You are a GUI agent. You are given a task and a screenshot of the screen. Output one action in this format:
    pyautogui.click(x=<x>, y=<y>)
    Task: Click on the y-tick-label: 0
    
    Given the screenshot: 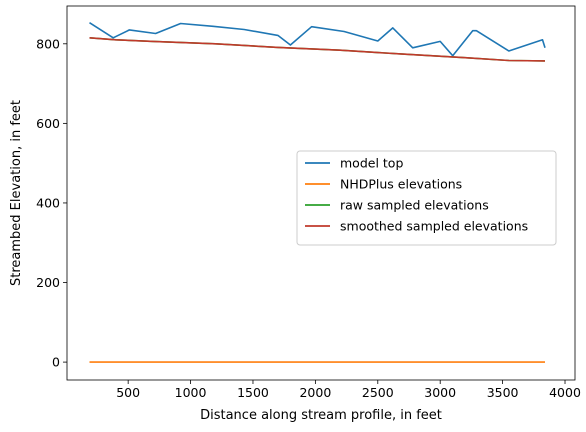 What is the action you would take?
    pyautogui.click(x=56, y=362)
    